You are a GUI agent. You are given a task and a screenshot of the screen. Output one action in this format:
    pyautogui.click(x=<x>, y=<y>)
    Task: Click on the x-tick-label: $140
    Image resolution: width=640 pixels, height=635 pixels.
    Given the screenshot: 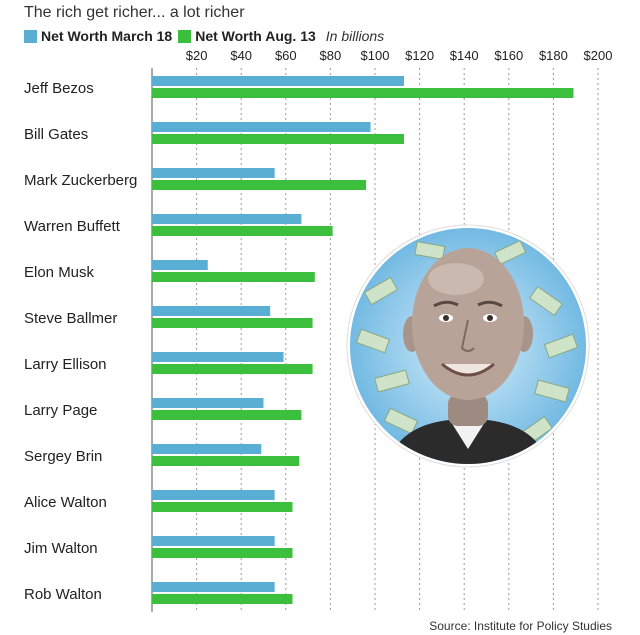 What is the action you would take?
    pyautogui.click(x=464, y=55)
    